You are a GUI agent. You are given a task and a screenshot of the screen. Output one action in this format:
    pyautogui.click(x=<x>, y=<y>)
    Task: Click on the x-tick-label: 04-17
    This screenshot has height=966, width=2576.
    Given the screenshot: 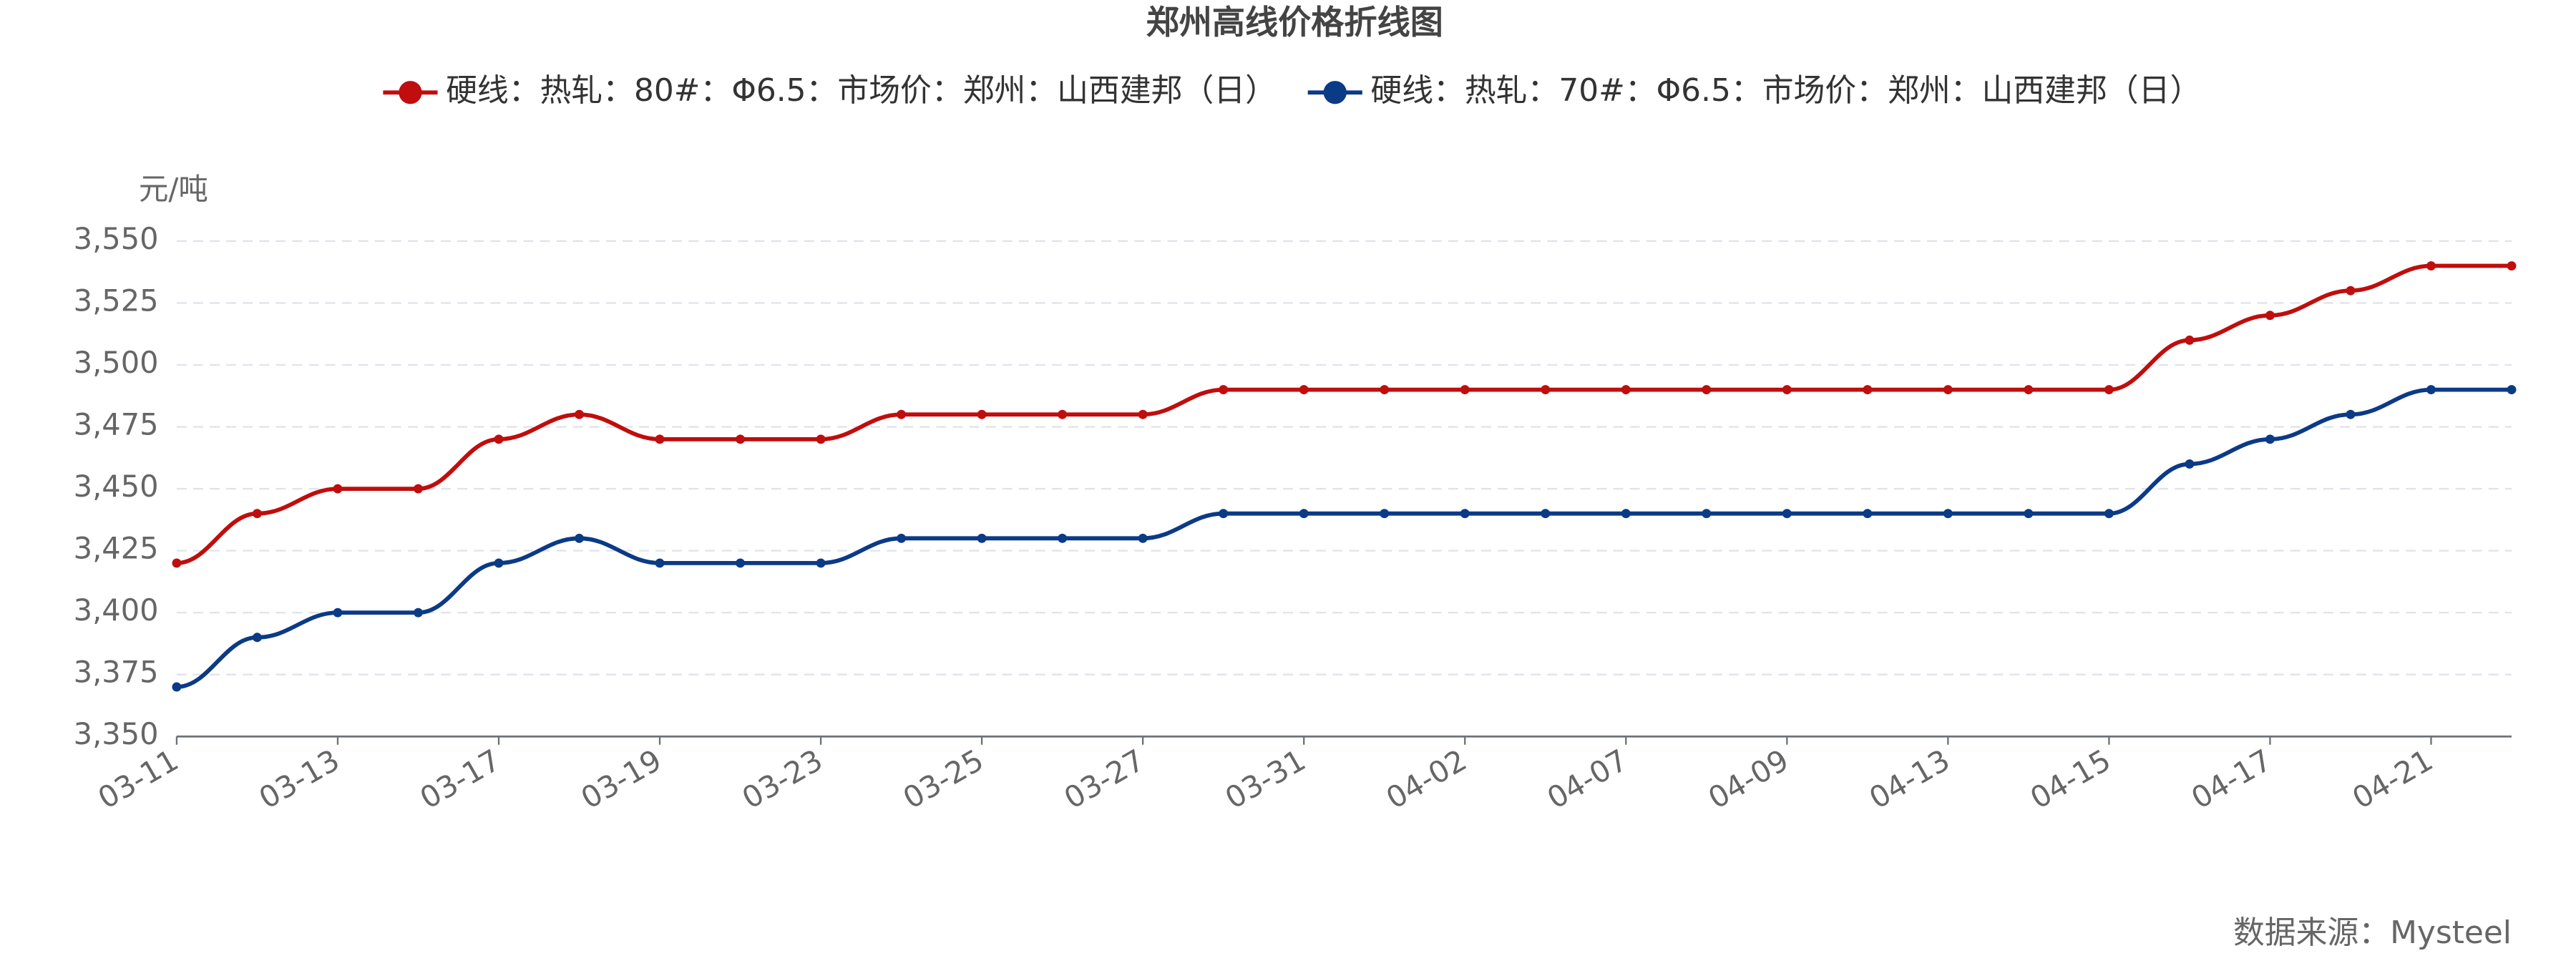 What is the action you would take?
    pyautogui.click(x=2231, y=779)
    